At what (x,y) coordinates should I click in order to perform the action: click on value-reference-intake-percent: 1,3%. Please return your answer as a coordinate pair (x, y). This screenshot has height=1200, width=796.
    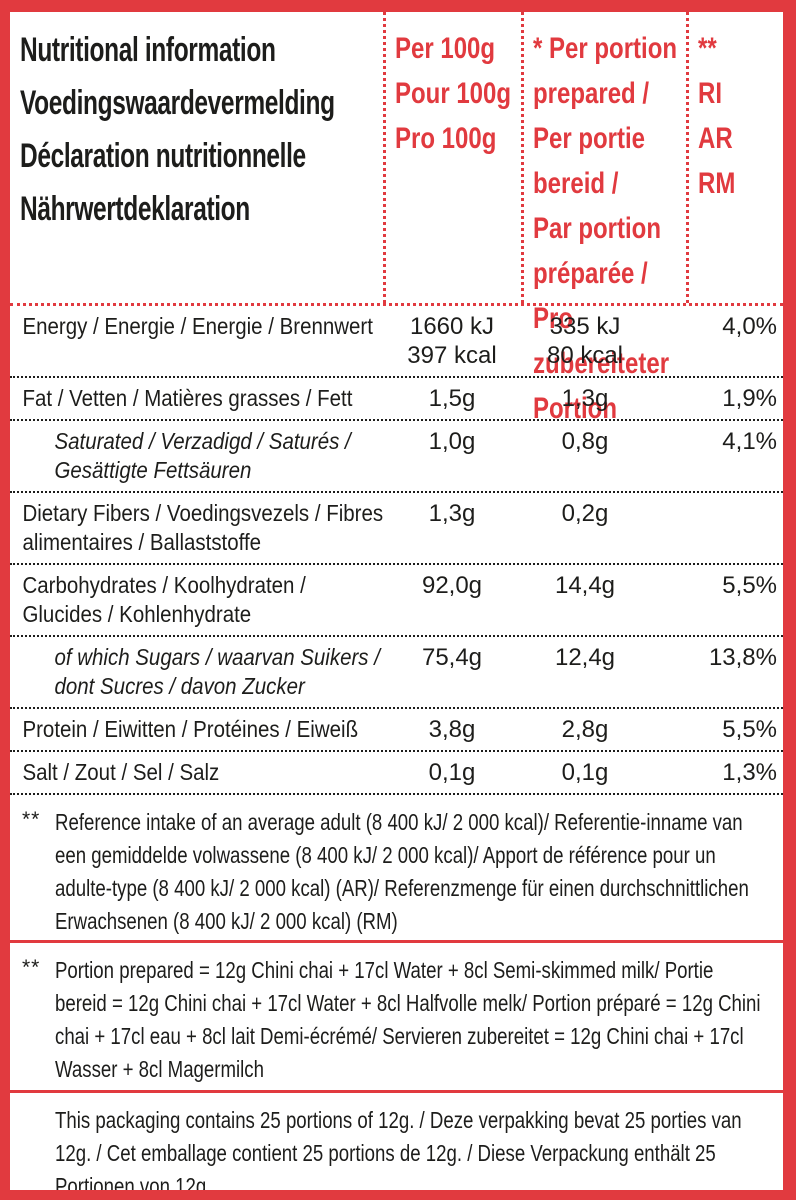
    Looking at the image, I should click on (749, 772).